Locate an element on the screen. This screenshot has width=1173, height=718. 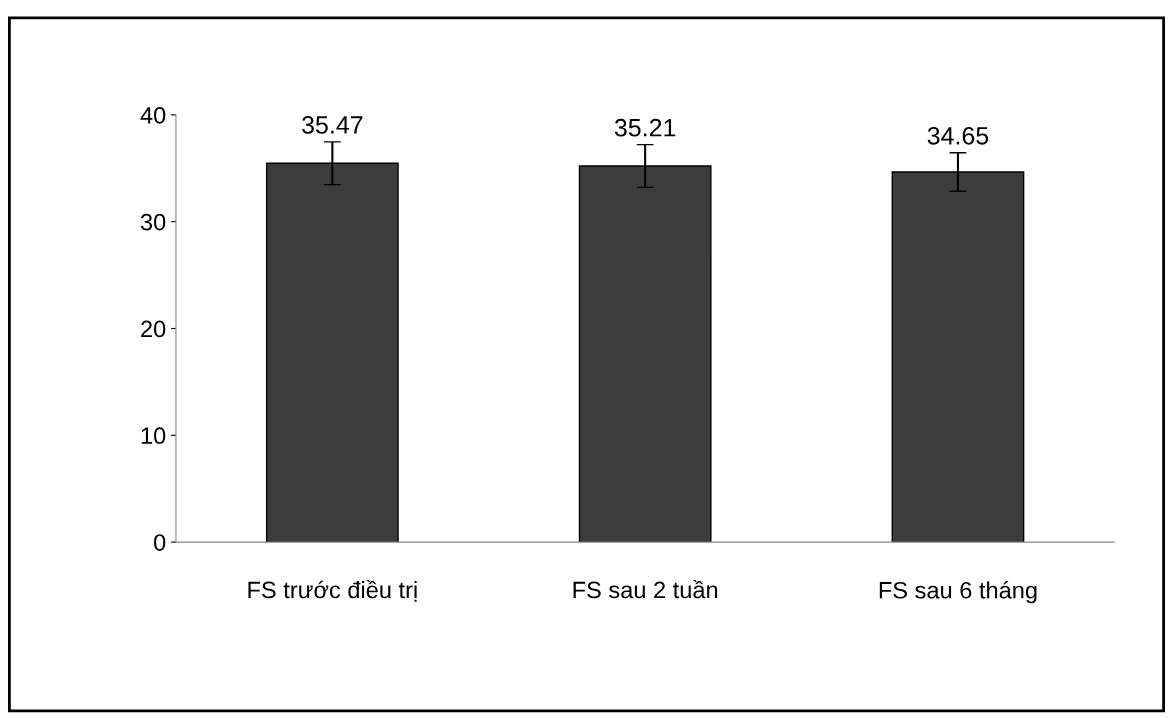
x-tick-label: FS trước điều trị is located at coordinates (332, 590).